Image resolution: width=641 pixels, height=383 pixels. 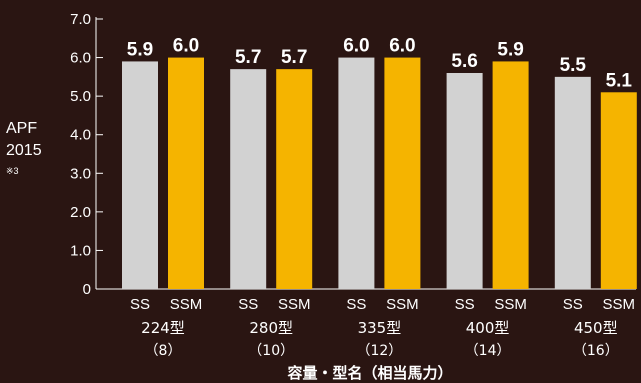 I want to click on category-sublabel: （8）, so click(x=163, y=351).